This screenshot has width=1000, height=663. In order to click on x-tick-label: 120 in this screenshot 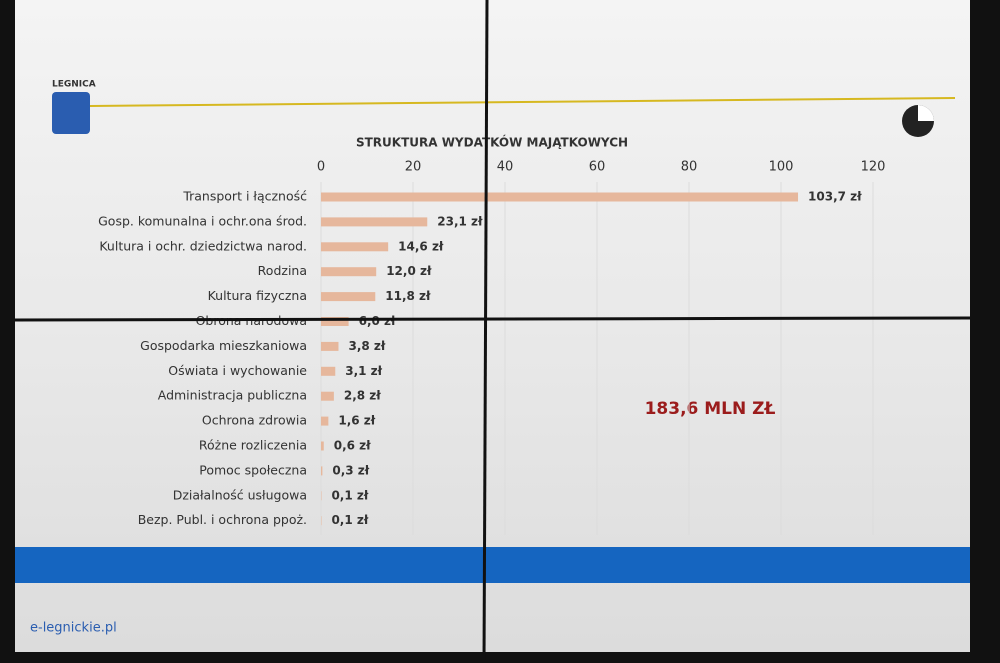, I will do `click(873, 167)`.